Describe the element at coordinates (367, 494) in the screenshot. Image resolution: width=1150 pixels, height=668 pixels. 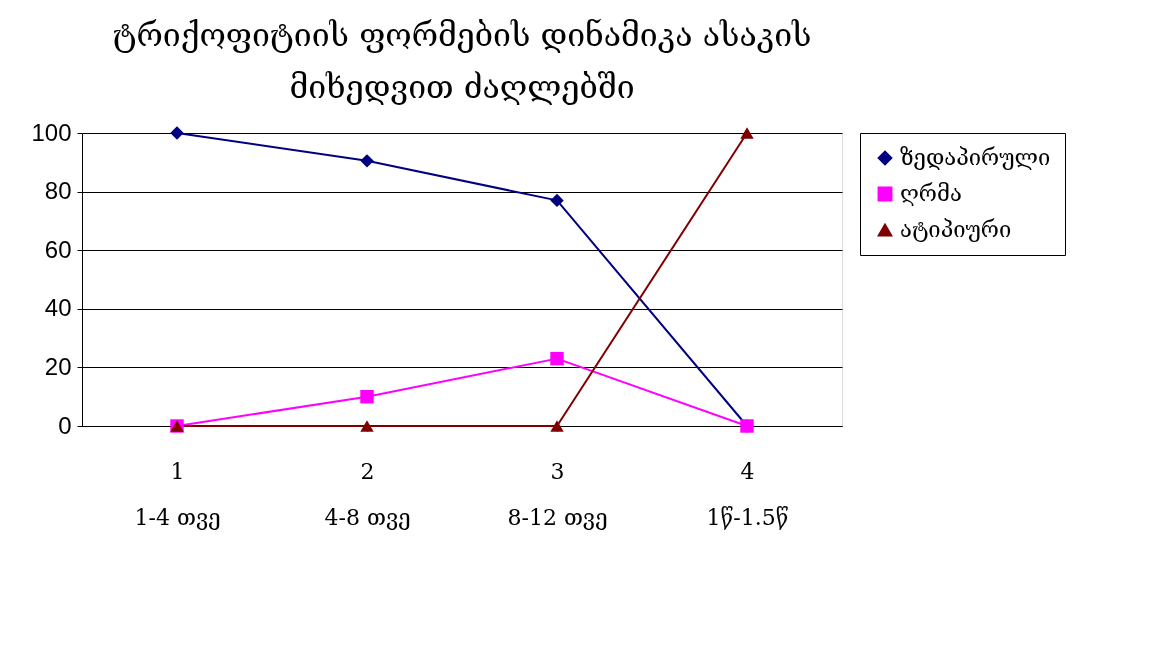
I see `x-tick-label: 2 4-8 თვე` at that location.